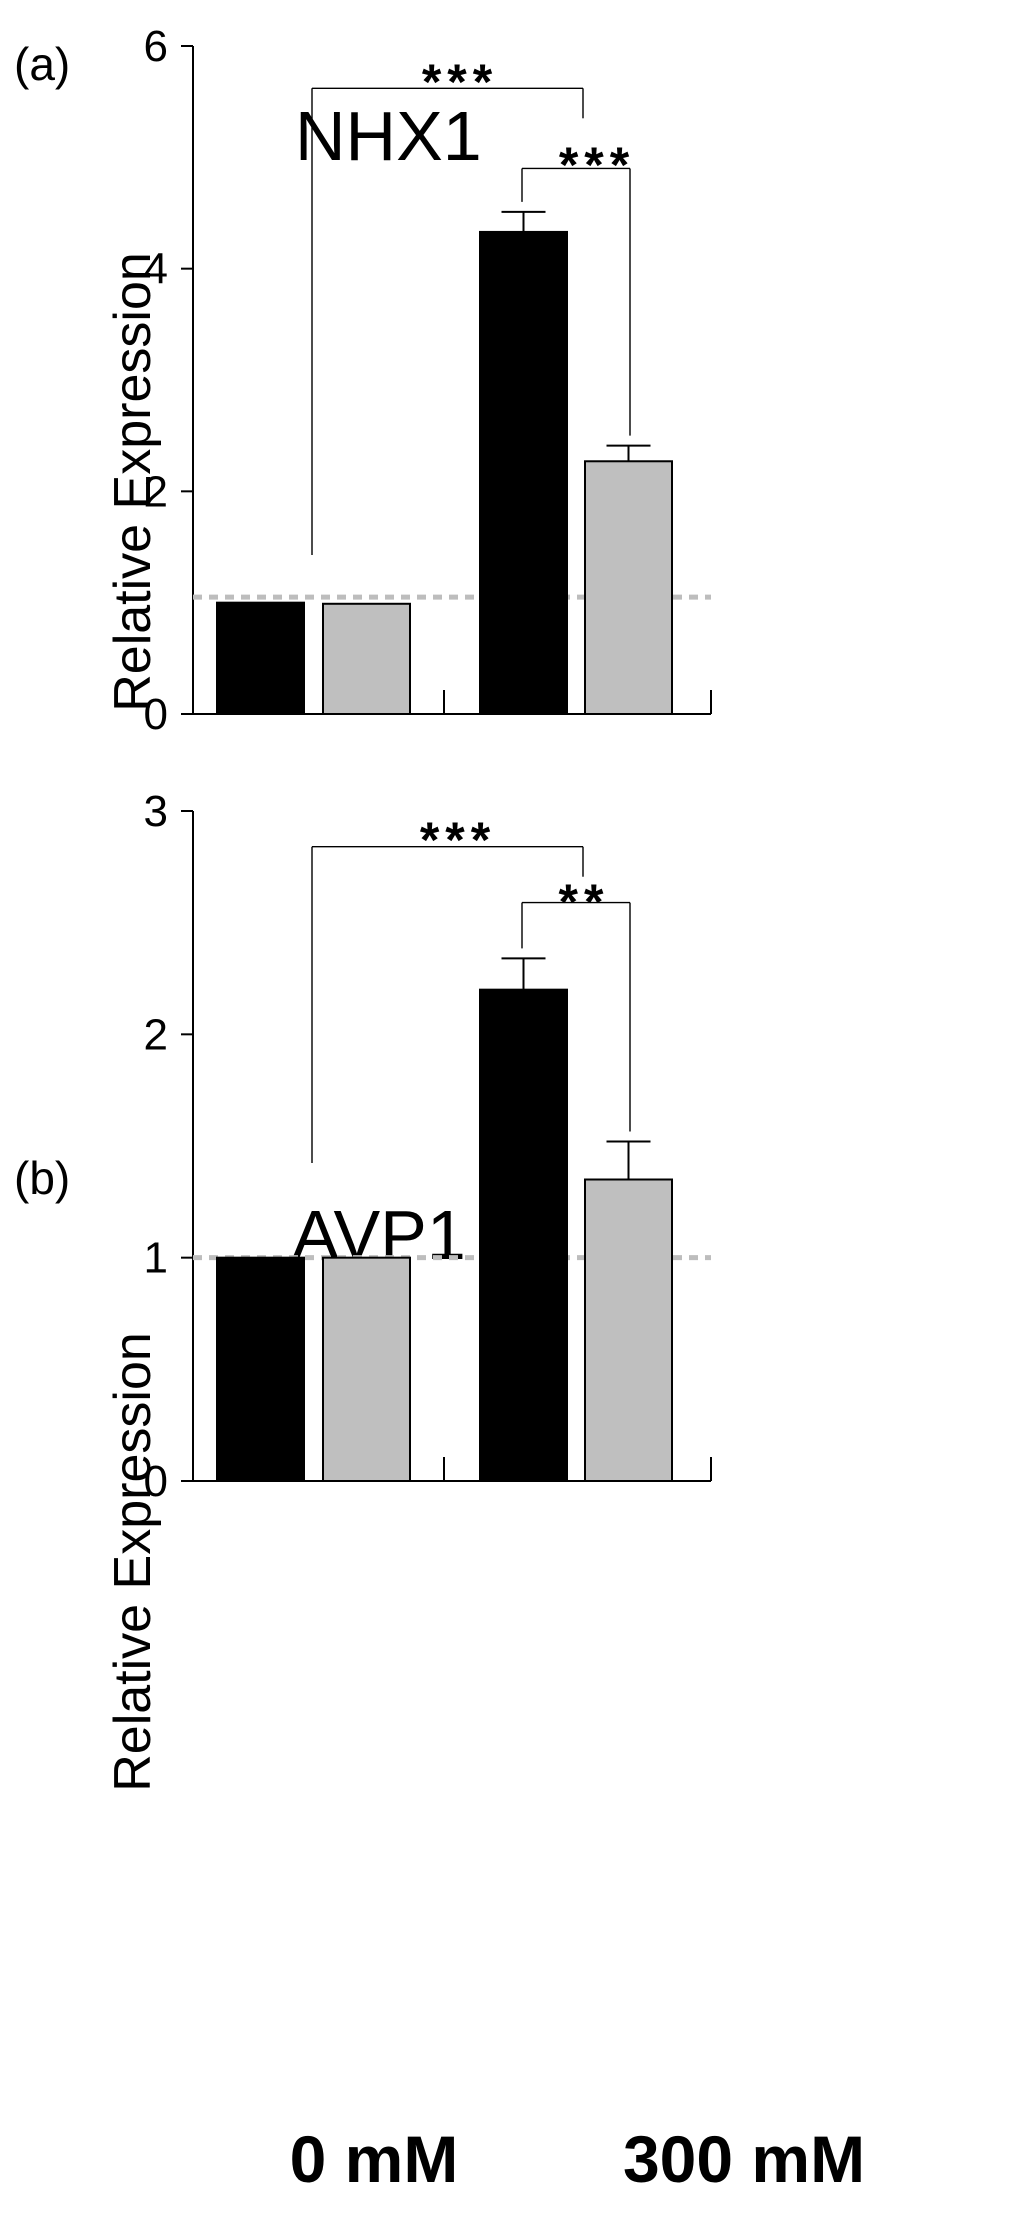  What do you see at coordinates (133, 1562) in the screenshot?
I see `panel-b-y-axis-label: Relative Expression` at bounding box center [133, 1562].